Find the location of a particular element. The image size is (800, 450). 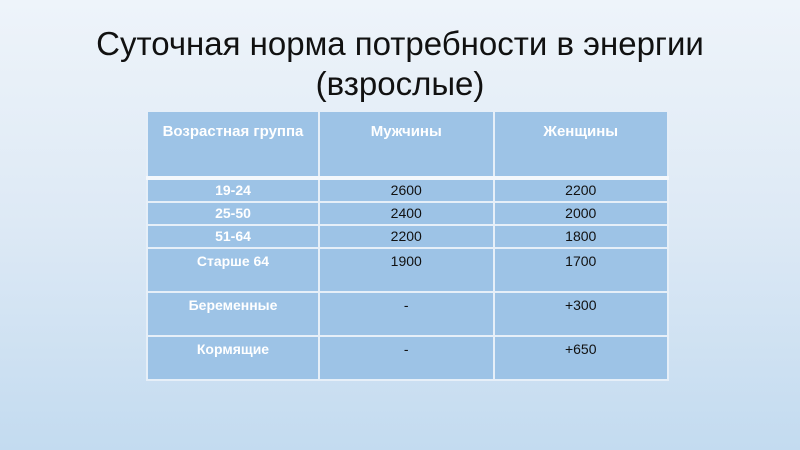

cell-men: 2200 is located at coordinates (406, 236).